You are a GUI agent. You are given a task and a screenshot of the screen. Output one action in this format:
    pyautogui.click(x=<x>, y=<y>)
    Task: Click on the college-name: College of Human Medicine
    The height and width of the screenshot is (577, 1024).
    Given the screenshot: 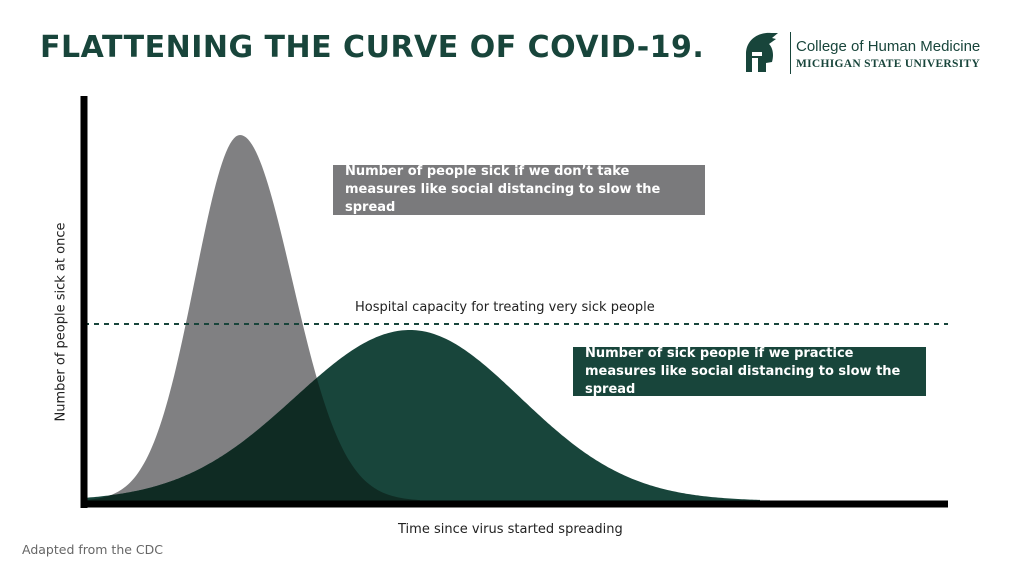 What is the action you would take?
    pyautogui.click(x=888, y=46)
    